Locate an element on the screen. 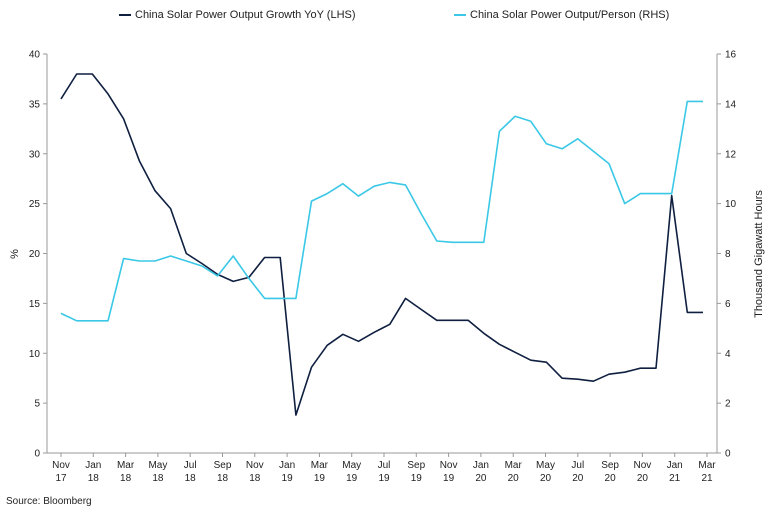 Image resolution: width=770 pixels, height=518 pixels. y-tick-label-right: 4 is located at coordinates (728, 354).